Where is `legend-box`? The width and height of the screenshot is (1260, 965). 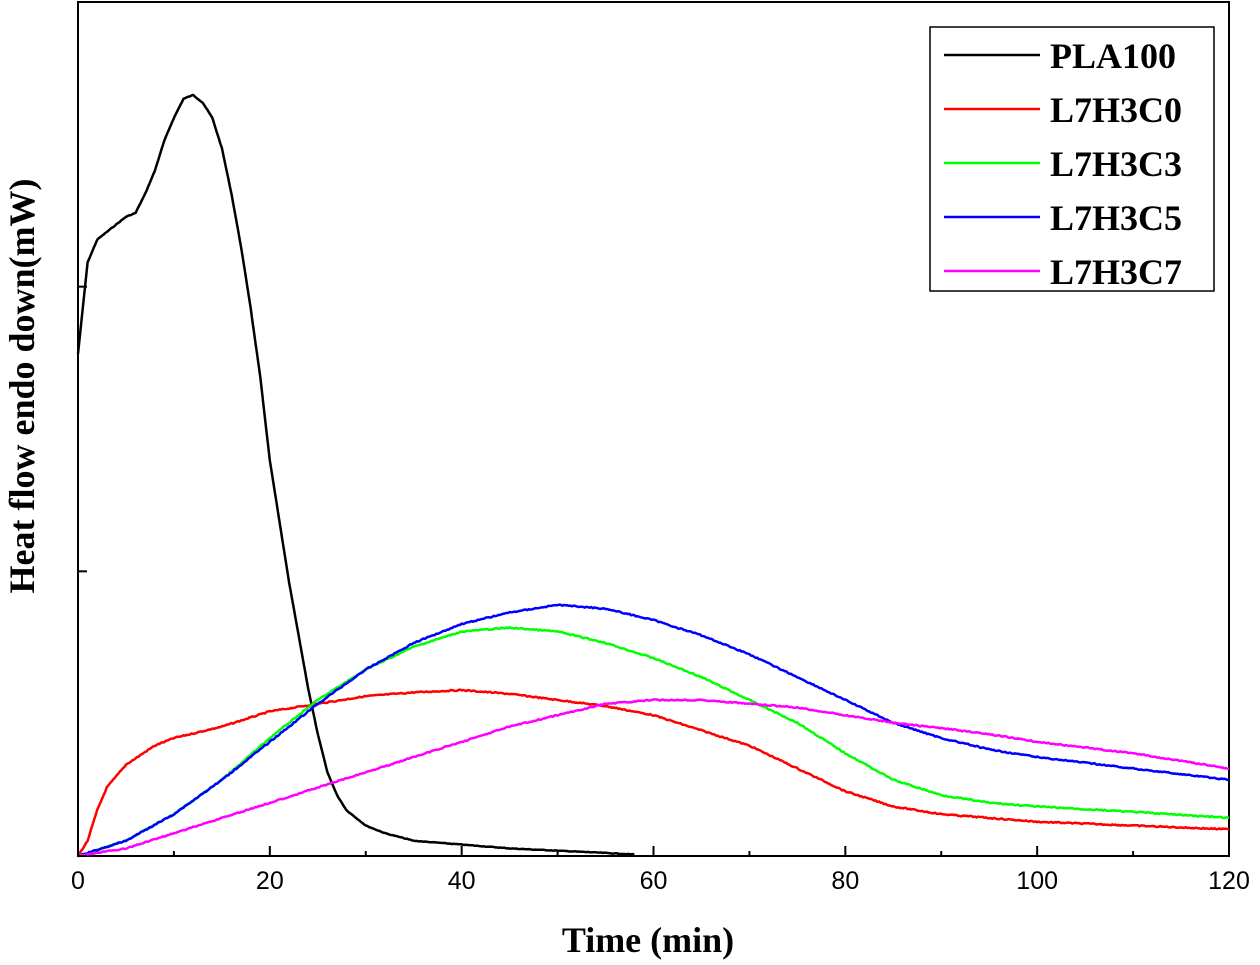
legend-box is located at coordinates (1072, 159).